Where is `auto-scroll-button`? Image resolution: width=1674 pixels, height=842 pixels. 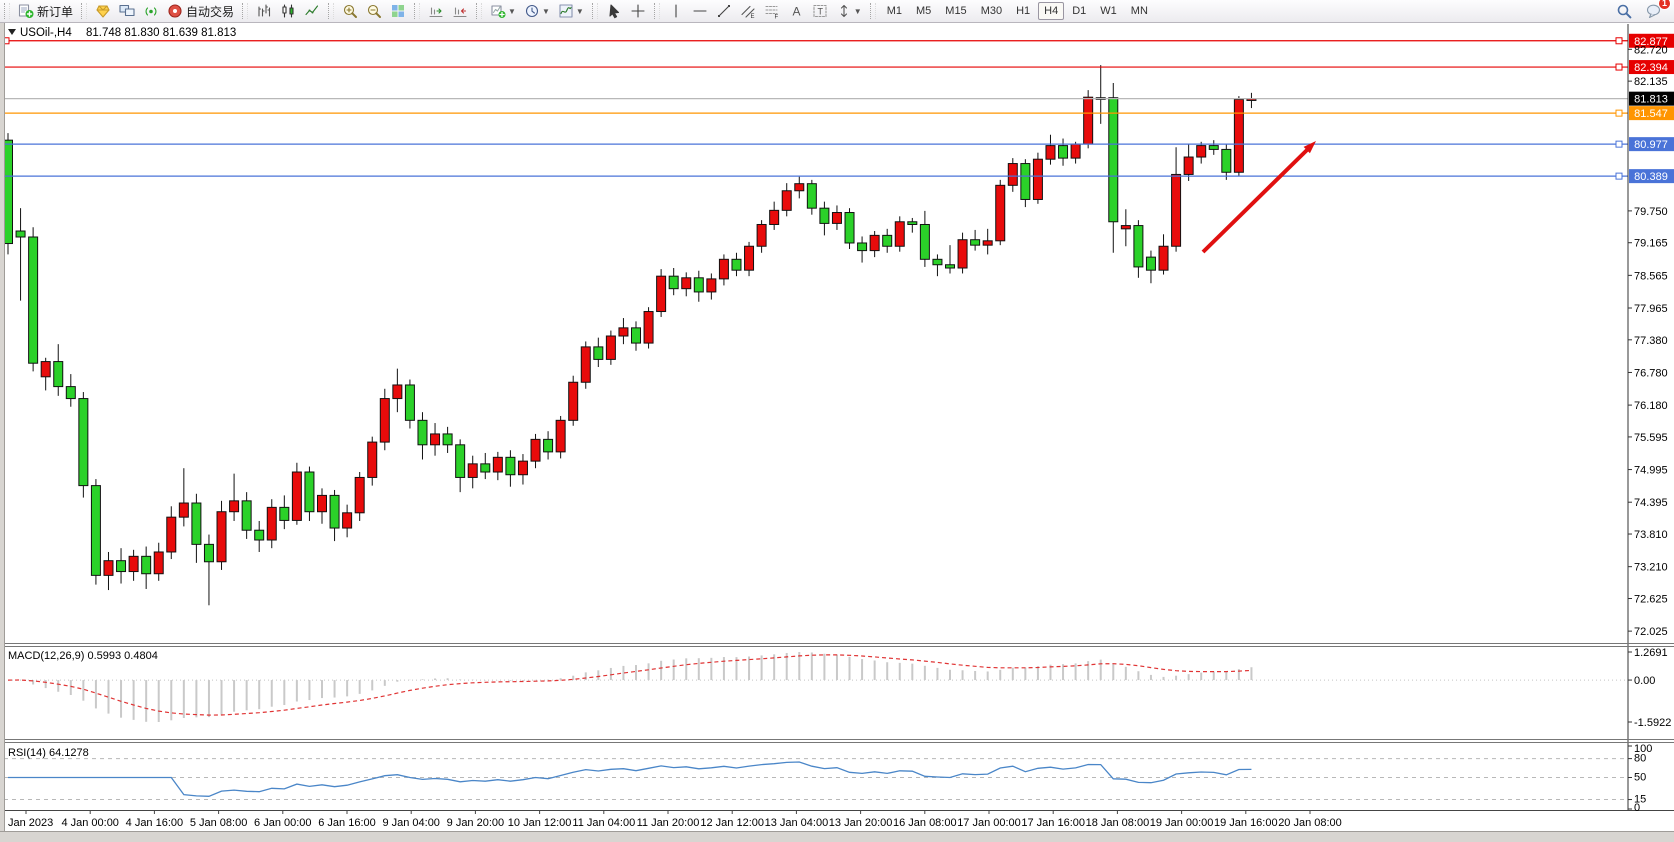
auto-scroll-button is located at coordinates (436, 11).